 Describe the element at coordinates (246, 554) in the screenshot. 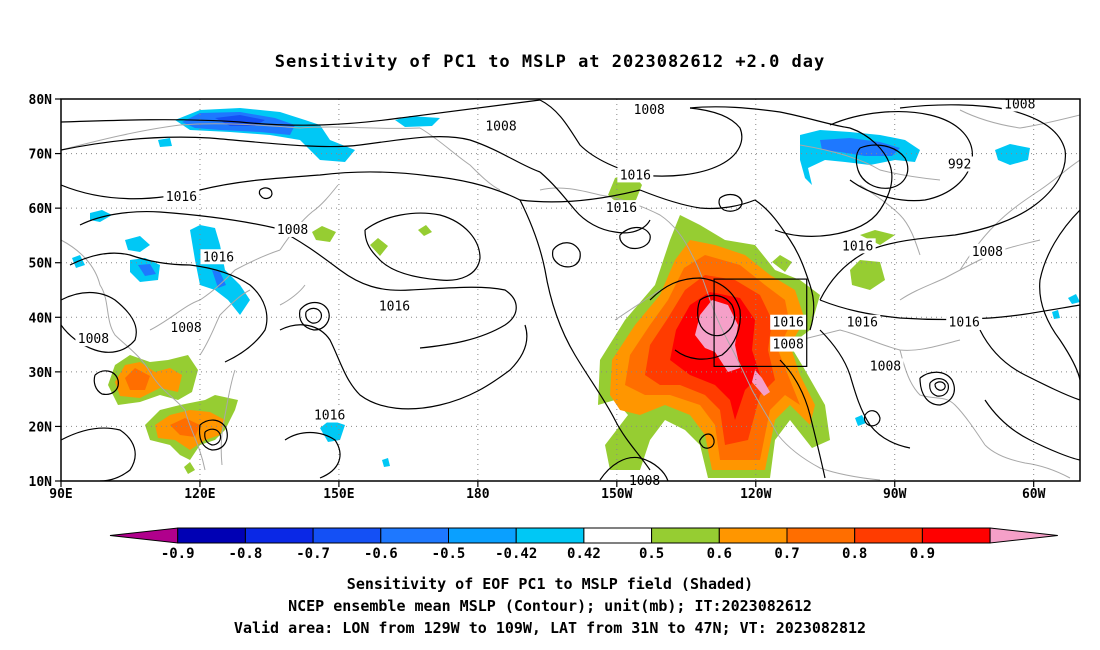

I see `colorbar-label: -0.8` at that location.